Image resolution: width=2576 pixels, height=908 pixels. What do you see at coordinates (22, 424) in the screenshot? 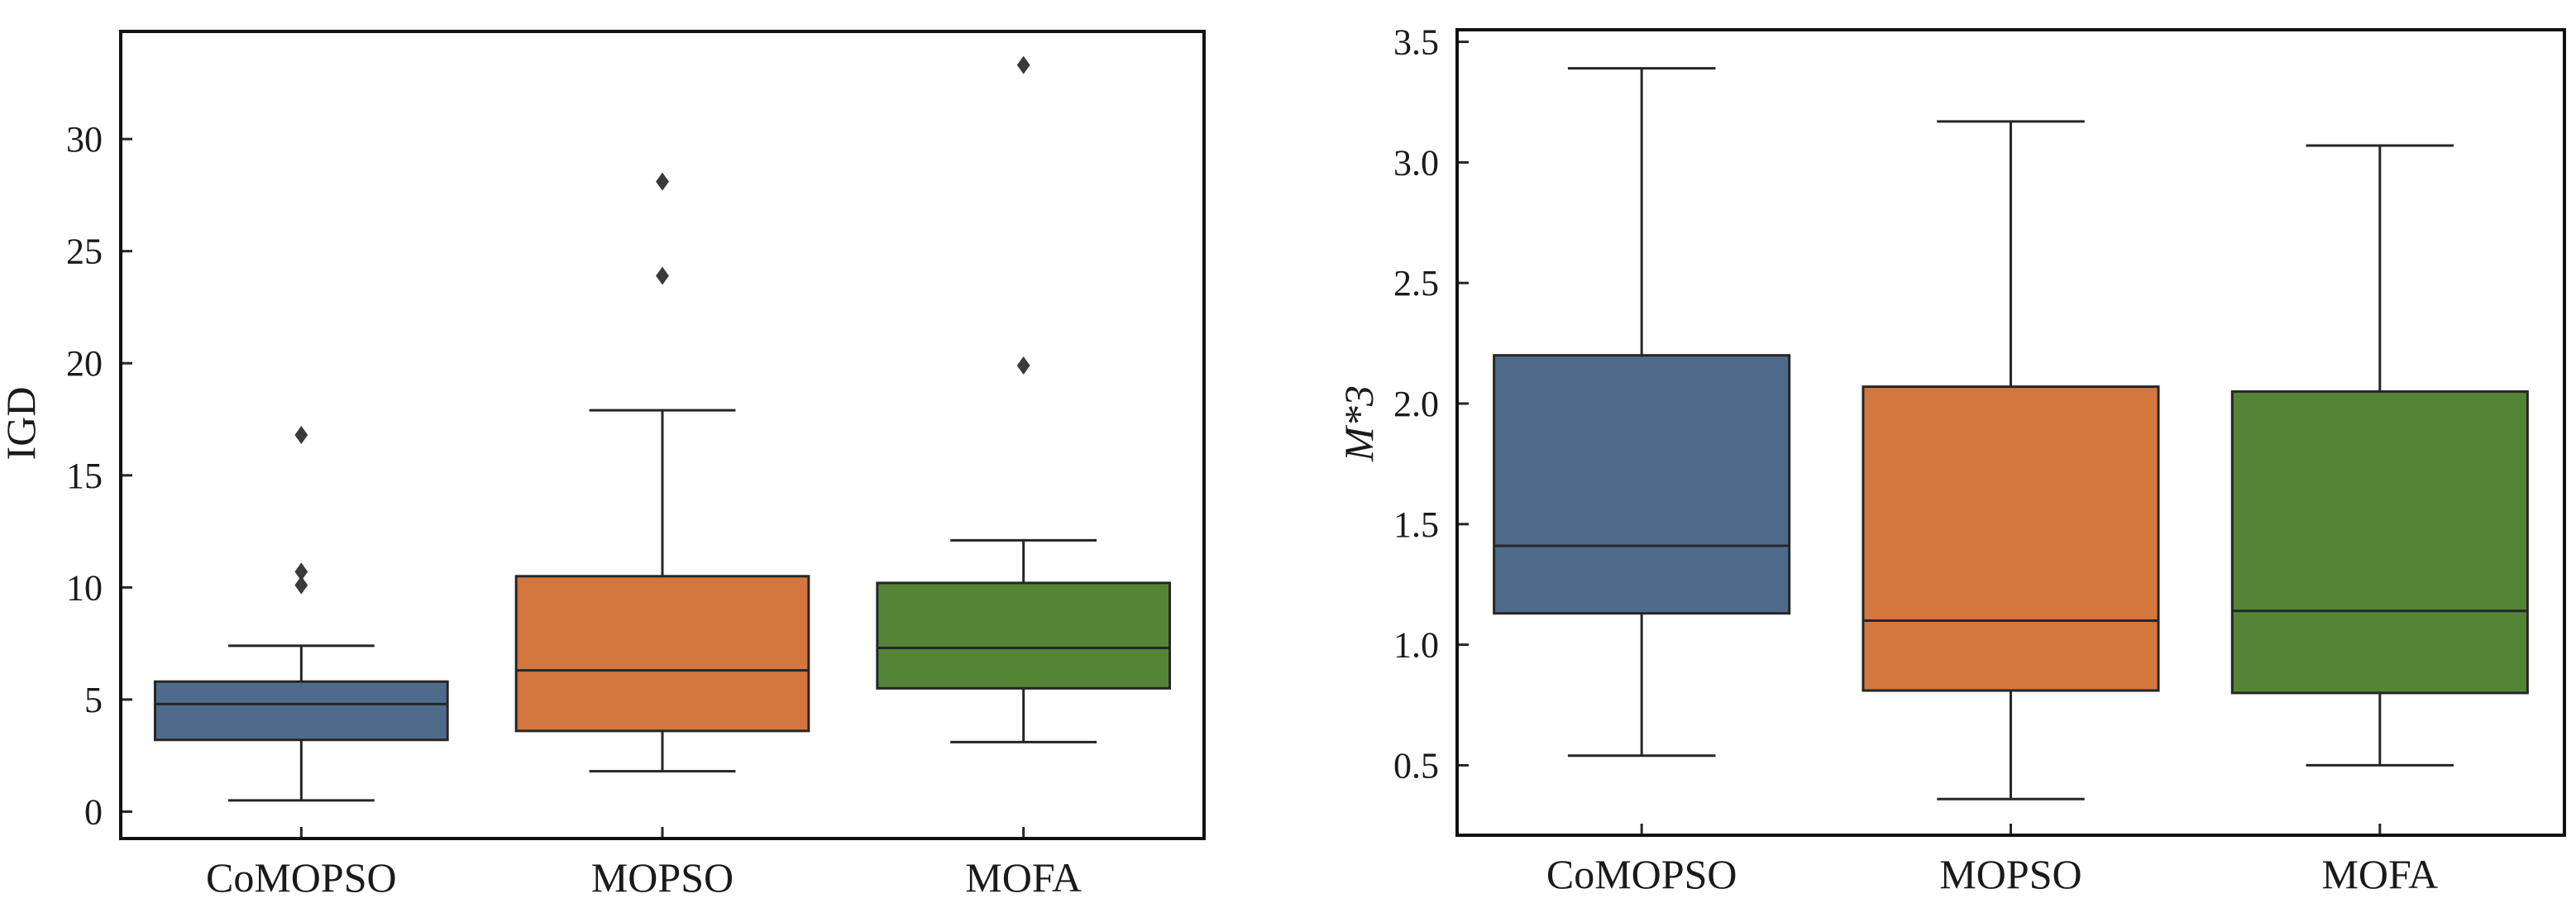
I see `igd-y-axis-label: IGD` at bounding box center [22, 424].